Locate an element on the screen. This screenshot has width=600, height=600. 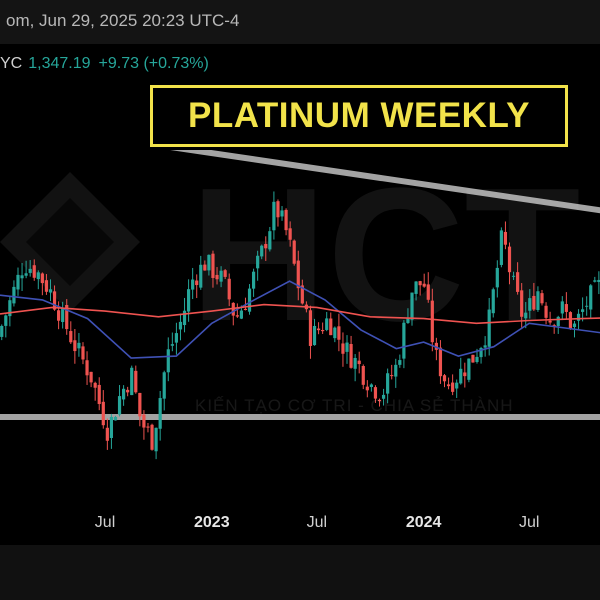
top-bar: om, Jun 29, 2025 20:23 UTC-4 is located at coordinates (300, 22).